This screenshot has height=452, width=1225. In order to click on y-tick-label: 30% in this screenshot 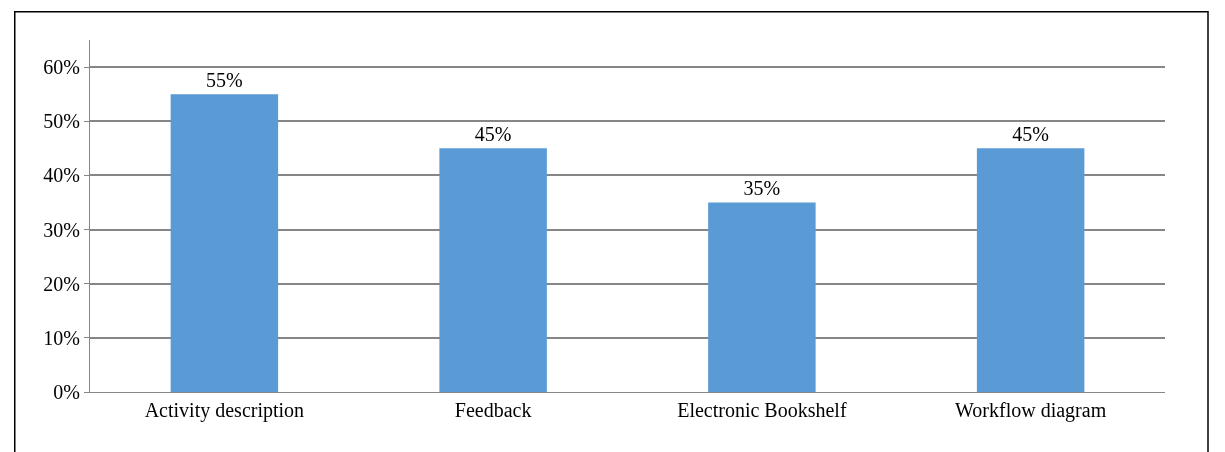, I will do `click(61, 229)`.